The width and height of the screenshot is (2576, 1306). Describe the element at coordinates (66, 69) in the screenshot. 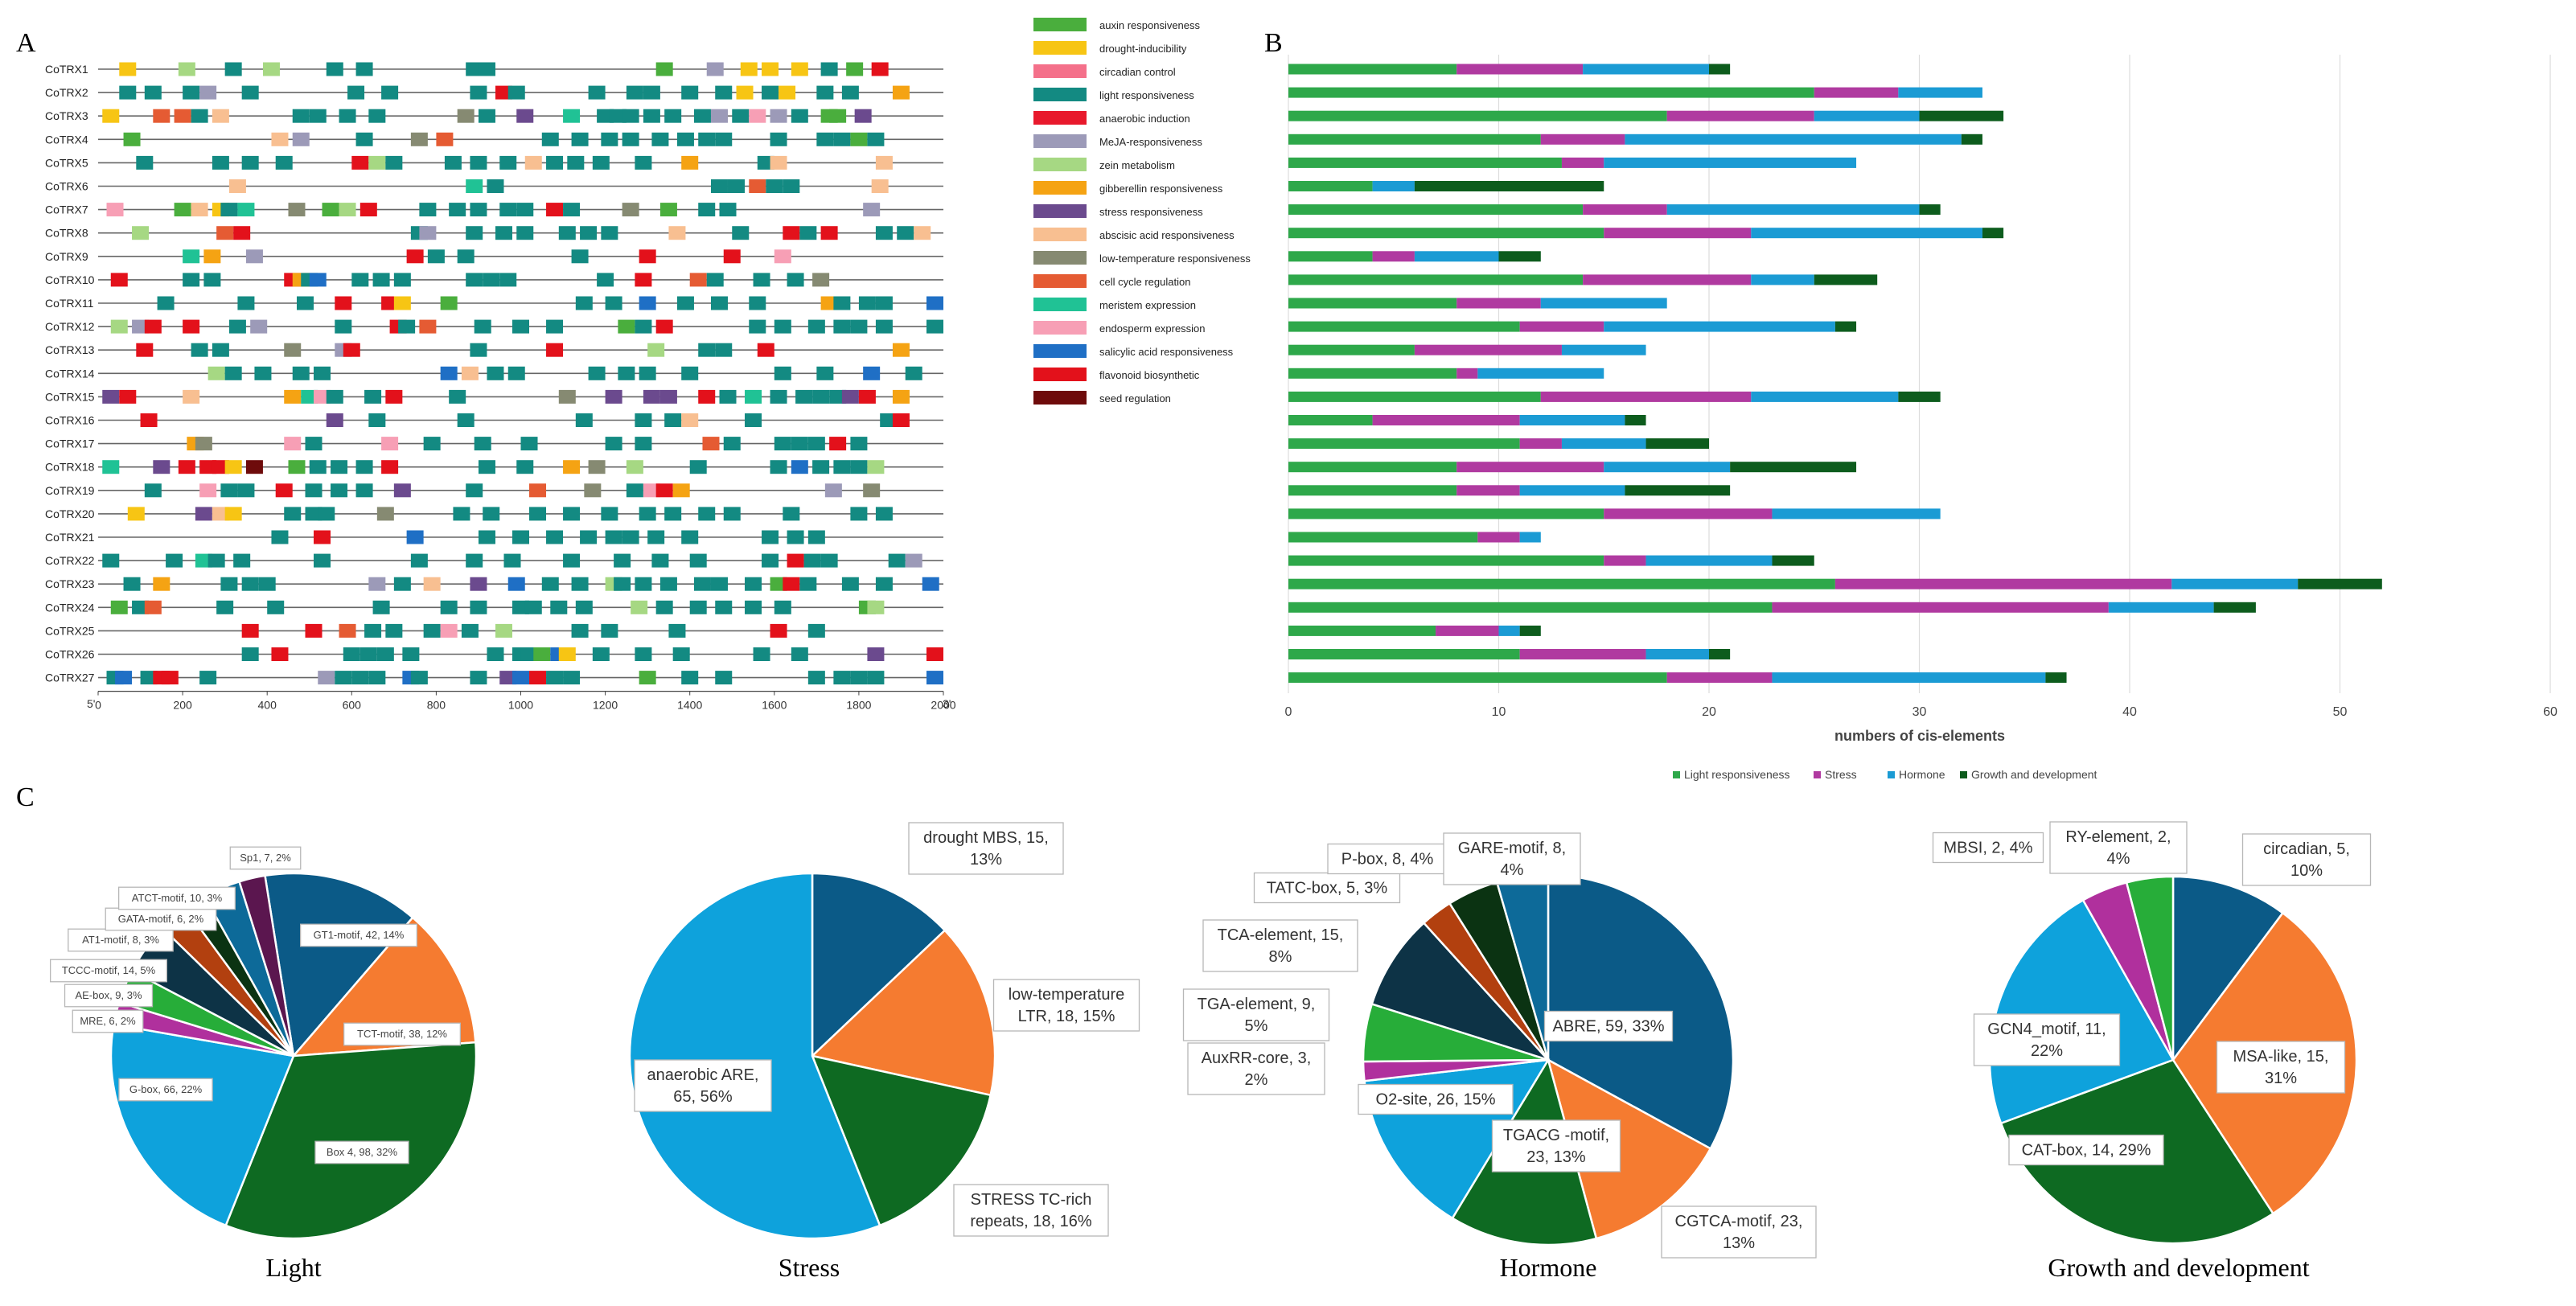

I see `gene-label: CoTRX1` at that location.